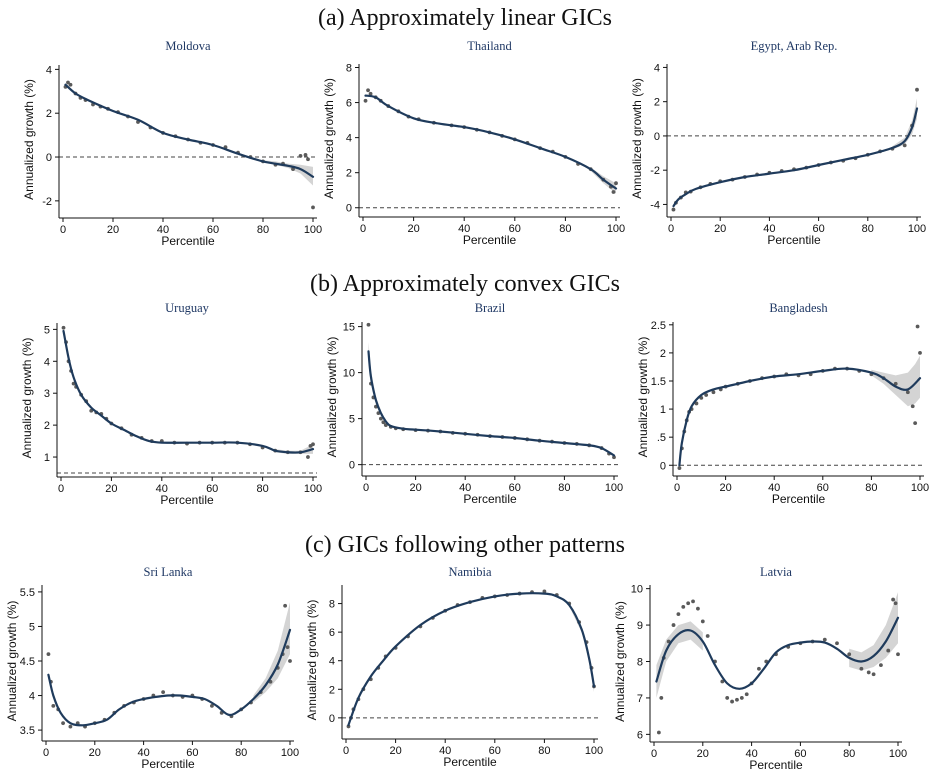 The width and height of the screenshot is (931, 769). What do you see at coordinates (47, 394) in the screenshot?
I see `y-tick-label: 3` at bounding box center [47, 394].